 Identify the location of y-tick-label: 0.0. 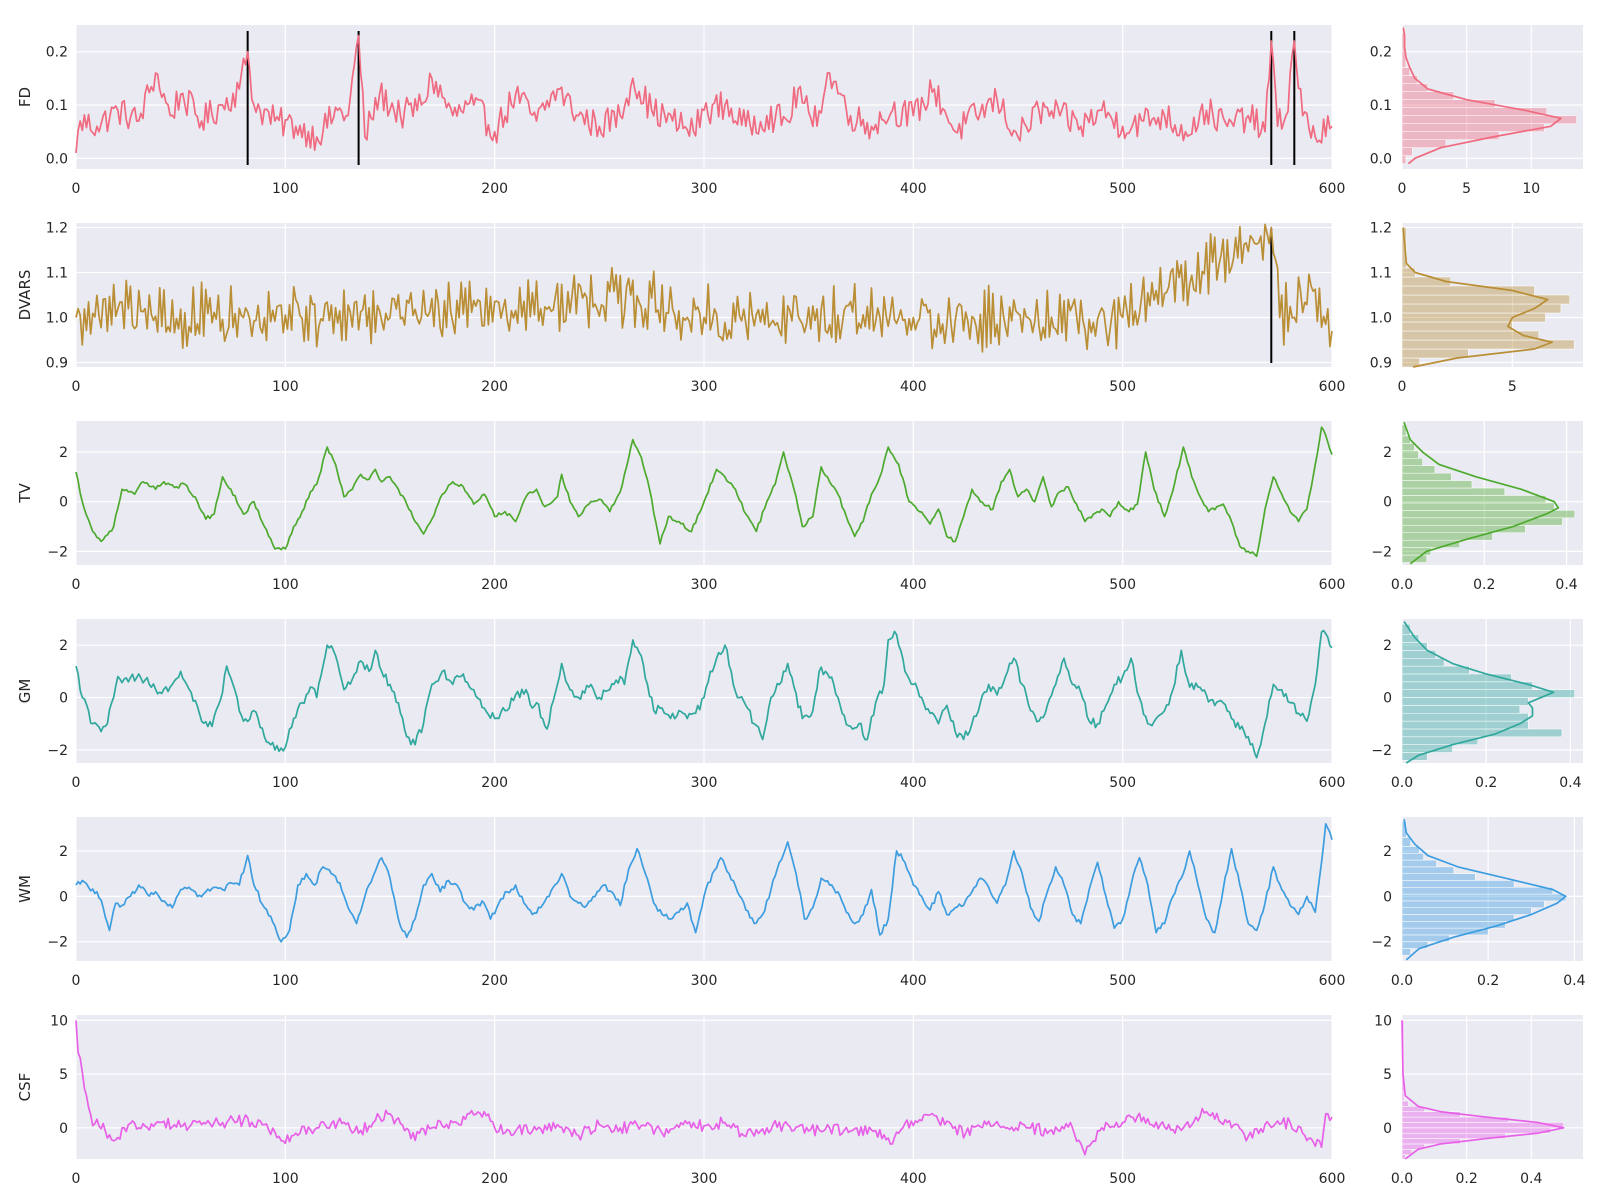
(57, 159).